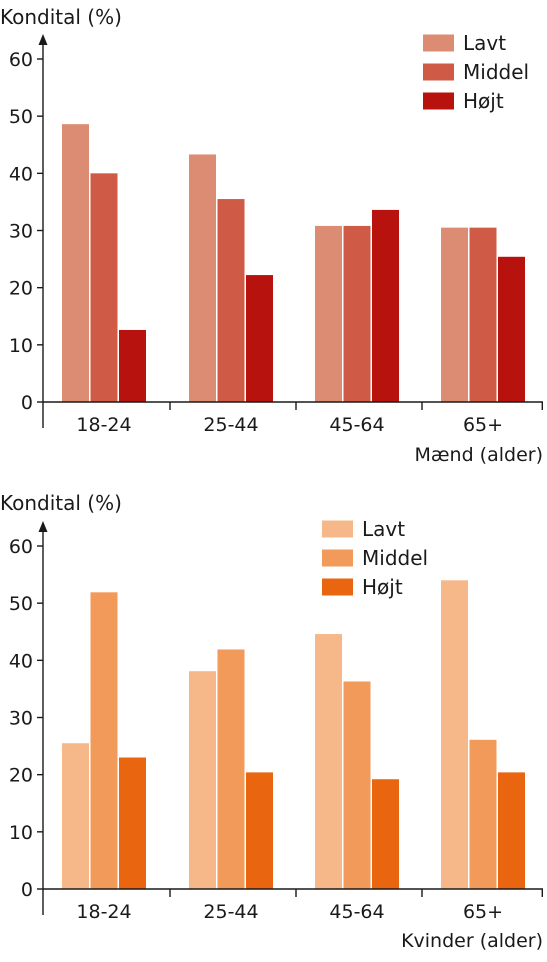 This screenshot has height=962, width=547. I want to click on x-axis-label: Kvinder (alder), so click(472, 941).